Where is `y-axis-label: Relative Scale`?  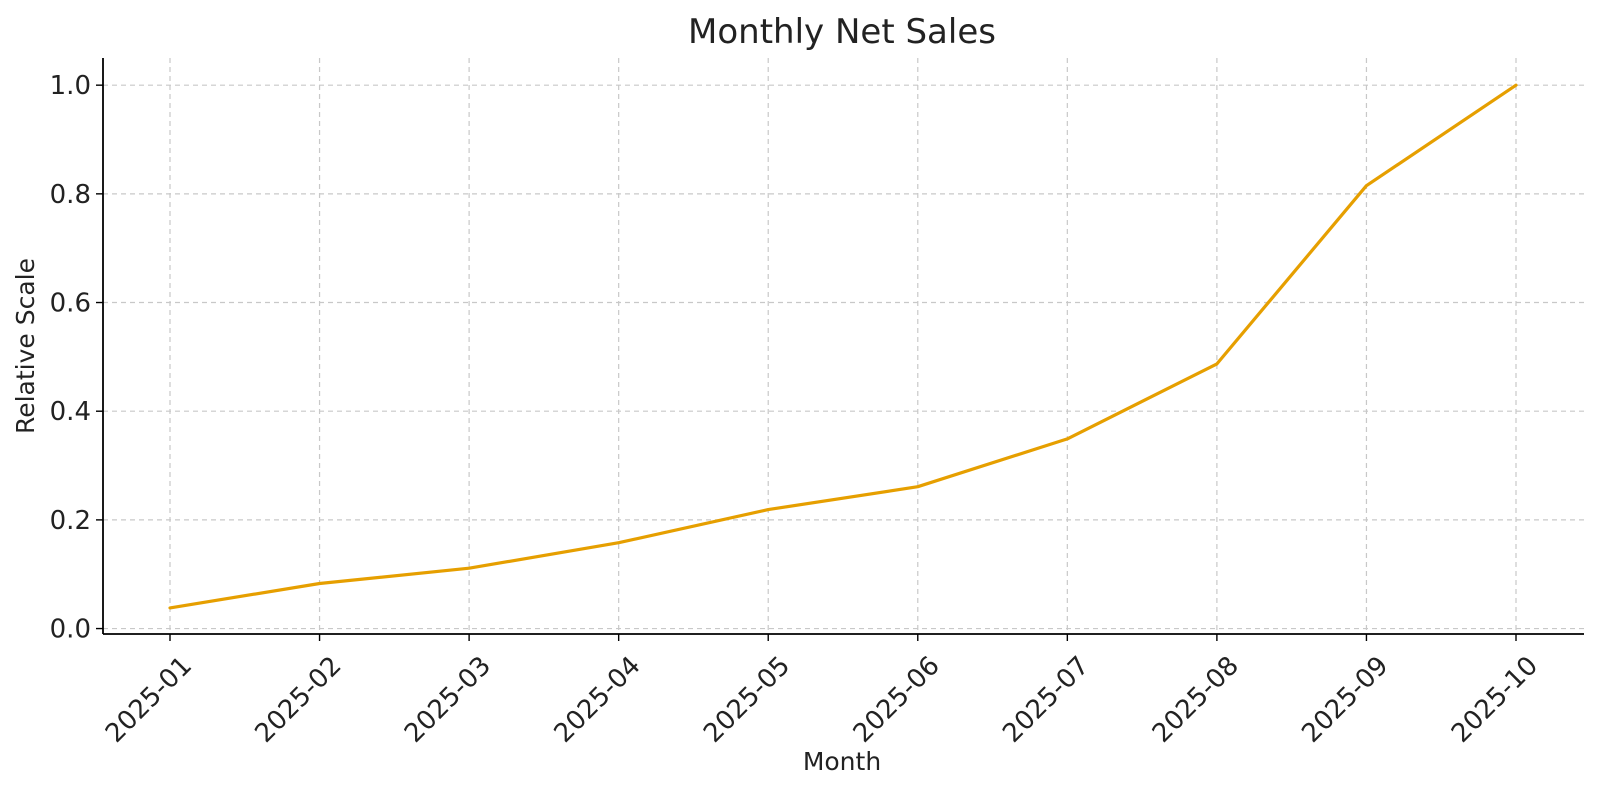 y-axis-label: Relative Scale is located at coordinates (25, 346).